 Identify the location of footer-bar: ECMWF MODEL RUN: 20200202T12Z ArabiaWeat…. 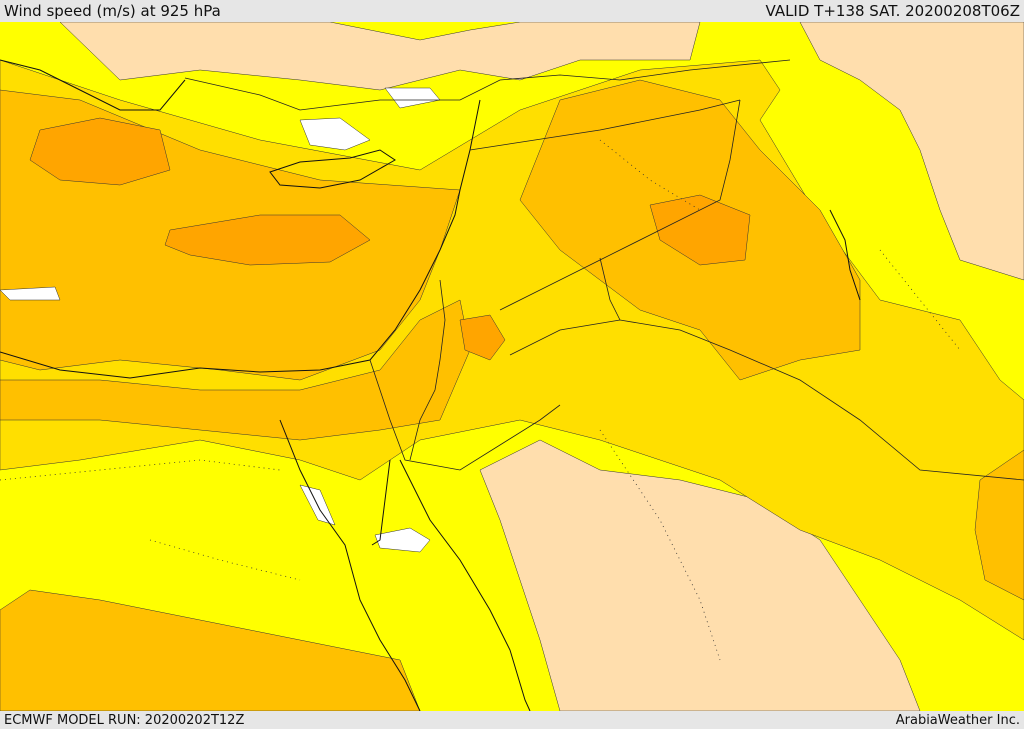
(512, 720).